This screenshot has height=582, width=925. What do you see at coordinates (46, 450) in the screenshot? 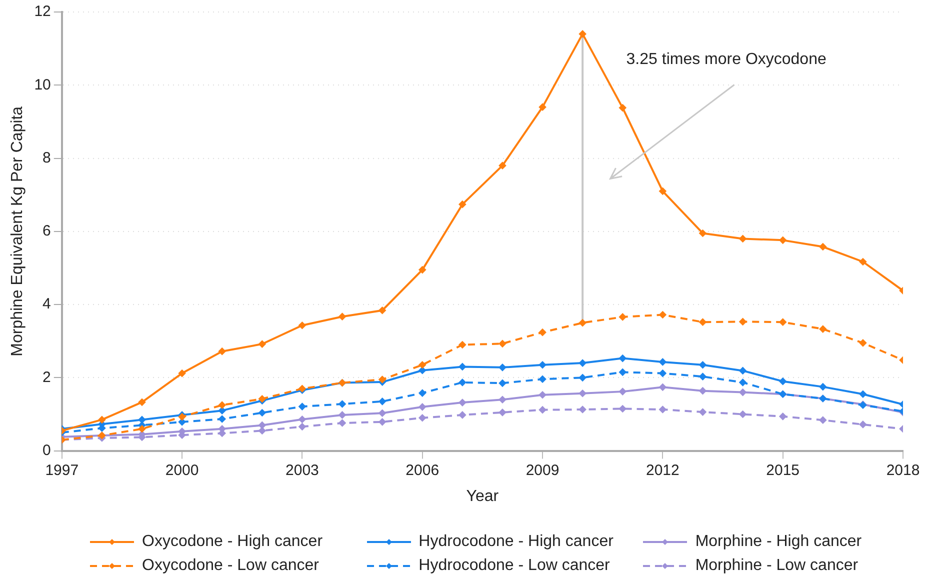
I see `y-tick-label: 0` at bounding box center [46, 450].